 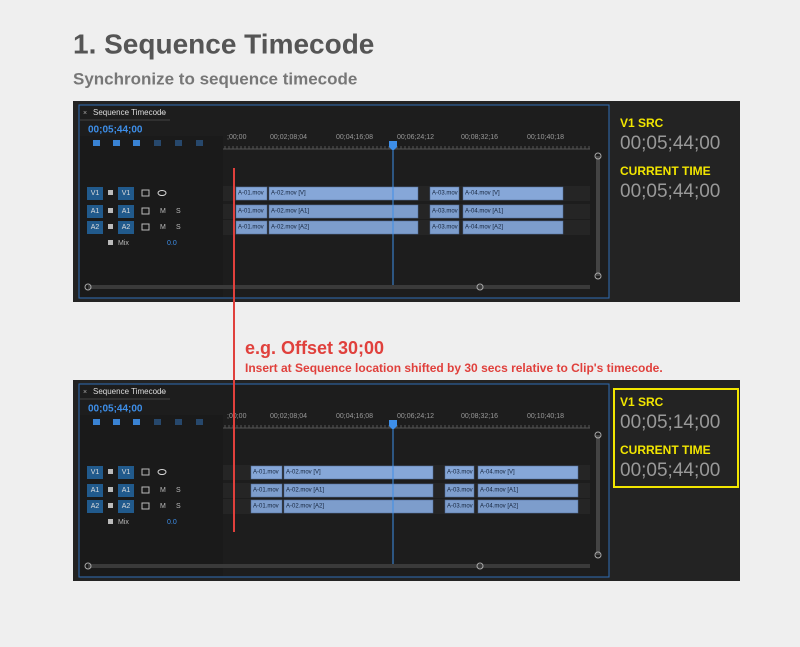 I want to click on src-label: V1 SRC, so click(x=642, y=123).